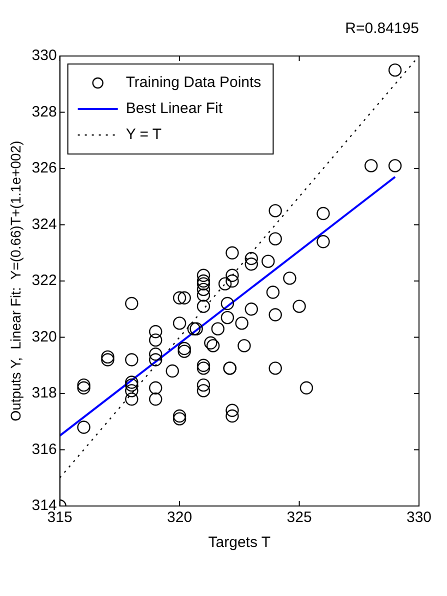 The height and width of the screenshot is (596, 447). Describe the element at coordinates (15, 281) in the screenshot. I see `y-axis-title: Outputs Y, Linear Fit: Y=(0.66)T+(1.1e+002)` at that location.